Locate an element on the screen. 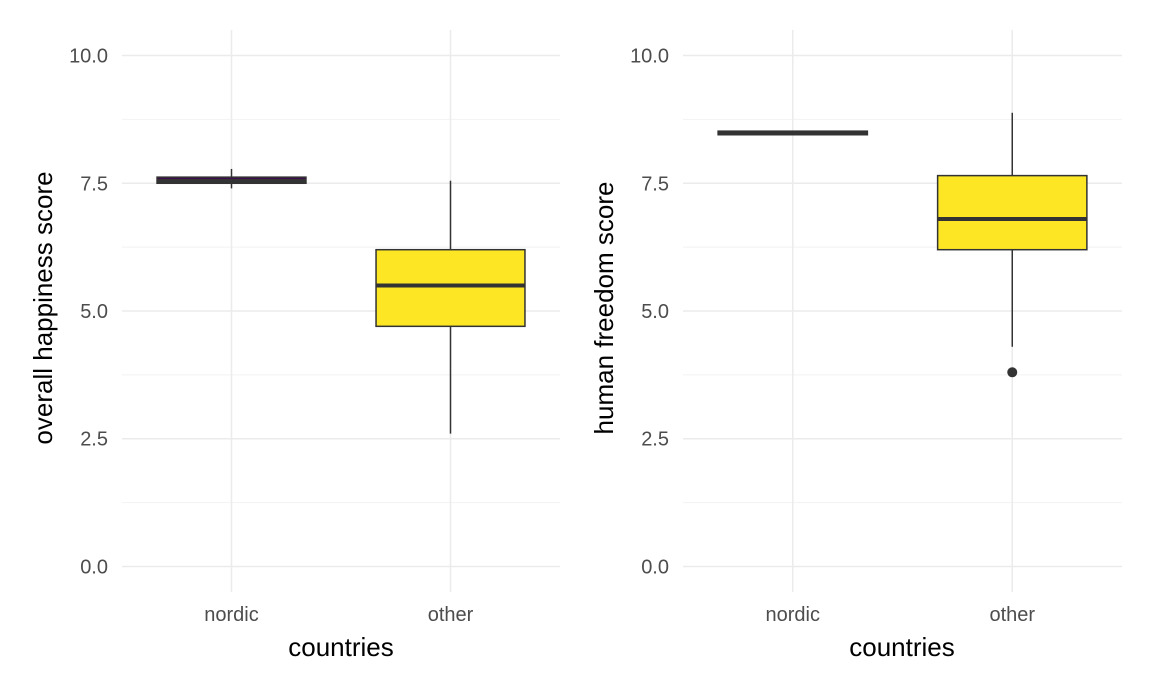  y-axis-title: human freedom score is located at coordinates (604, 308).